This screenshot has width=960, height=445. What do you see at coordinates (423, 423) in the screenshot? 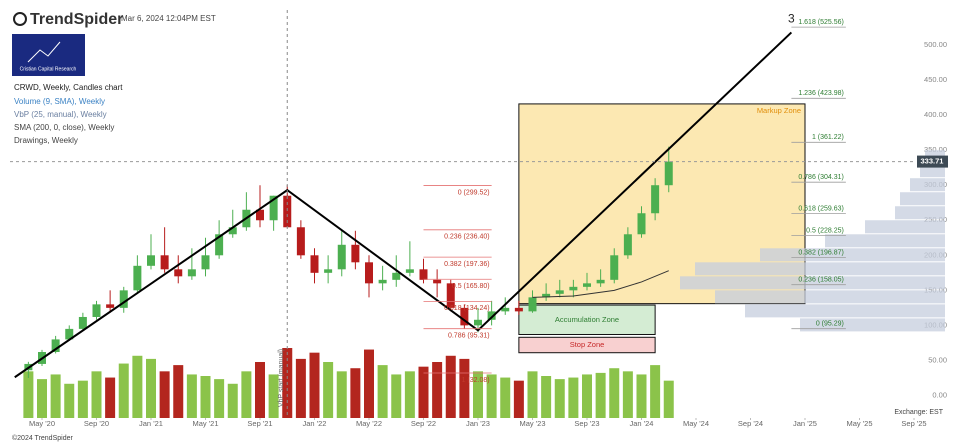
I see `x-tick-label: Sep '22` at bounding box center [423, 423].